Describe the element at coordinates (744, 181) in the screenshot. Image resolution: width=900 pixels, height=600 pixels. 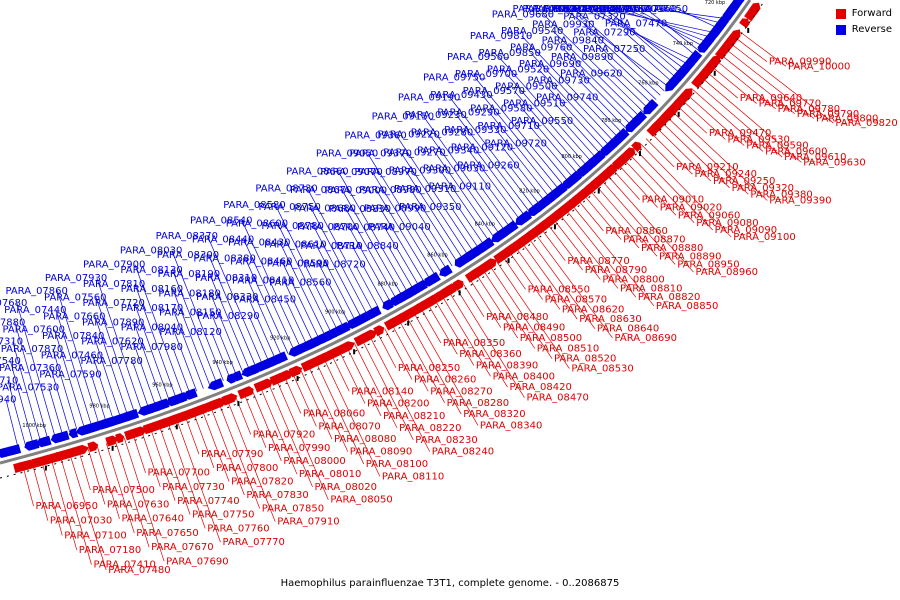
I see `gene-label: PARA_09250` at that location.